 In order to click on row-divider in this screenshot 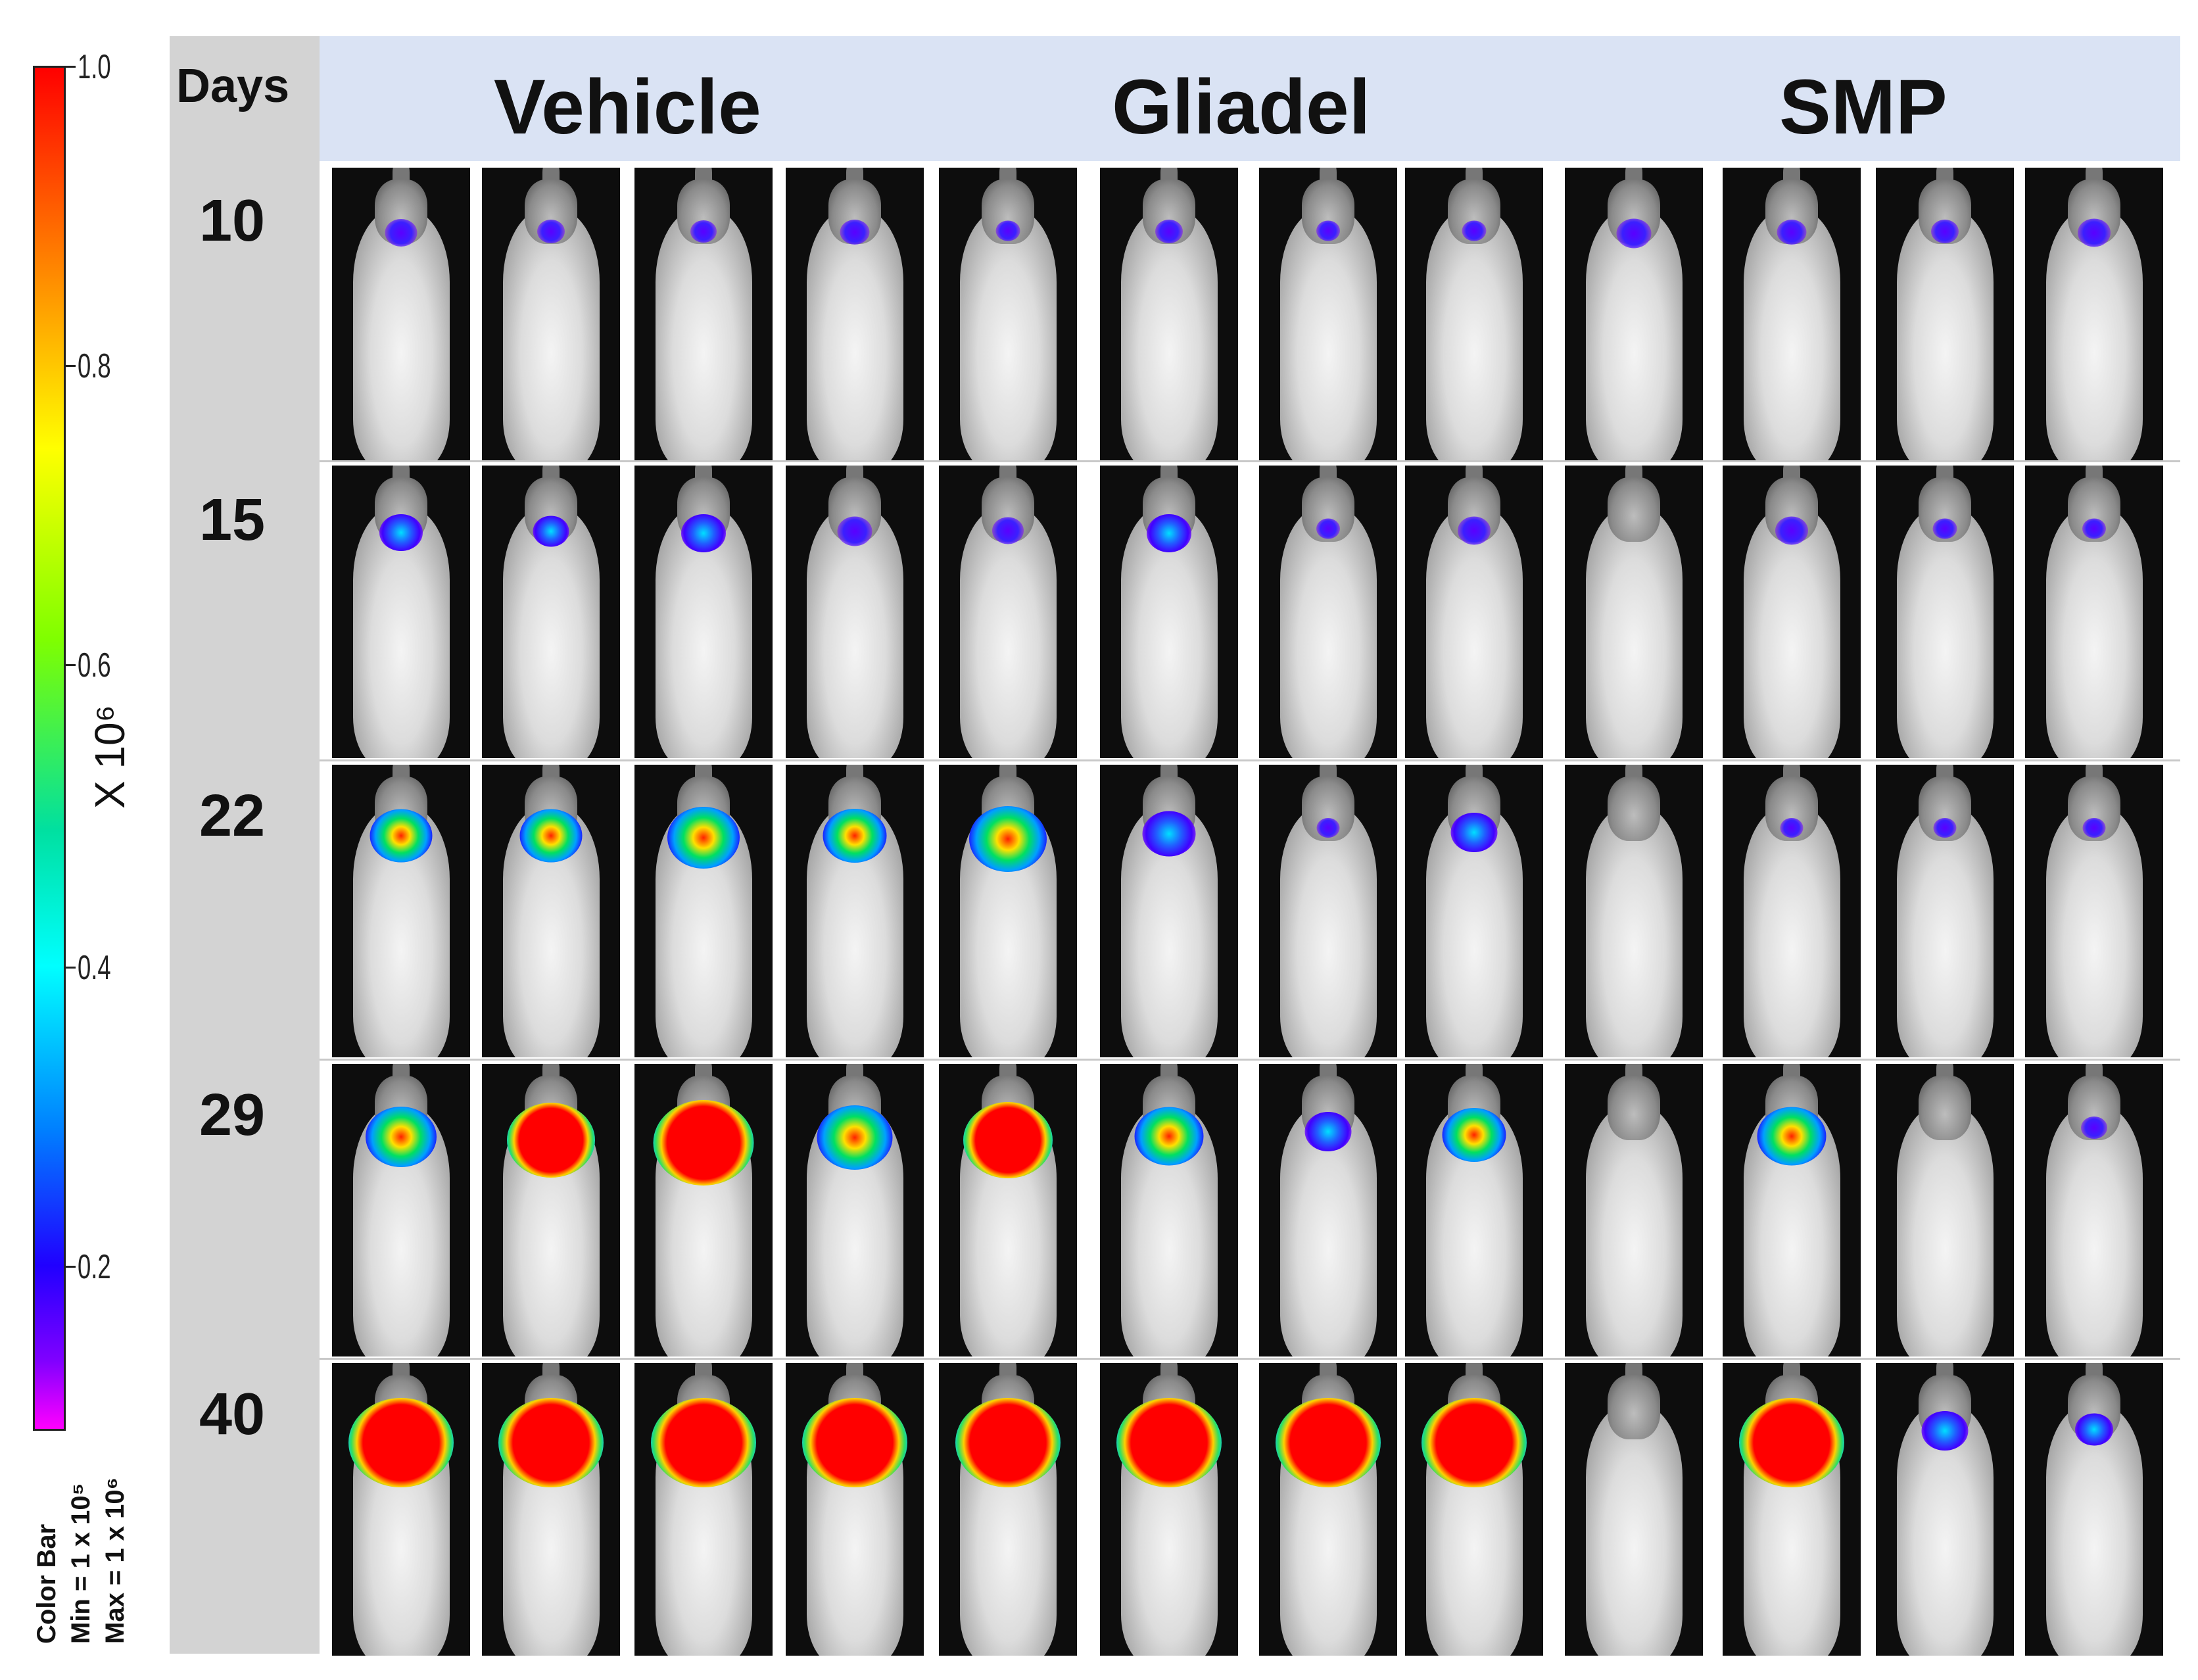, I will do `click(1250, 760)`.